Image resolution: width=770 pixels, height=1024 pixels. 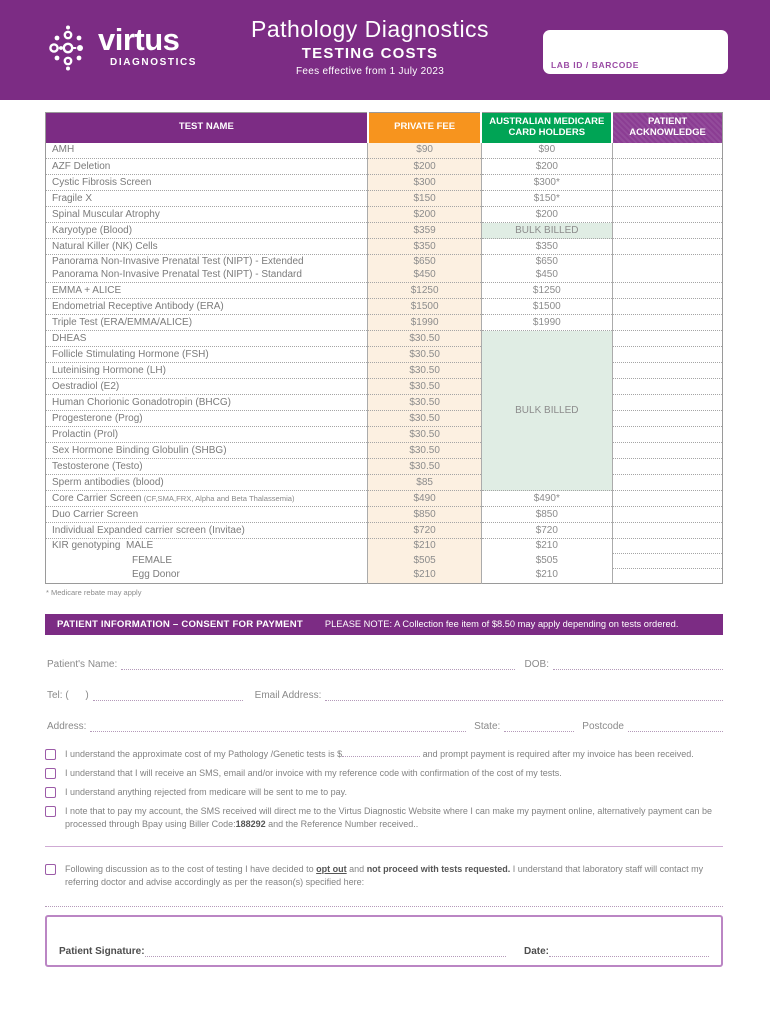 I want to click on patient-signature-input, so click(x=325, y=951).